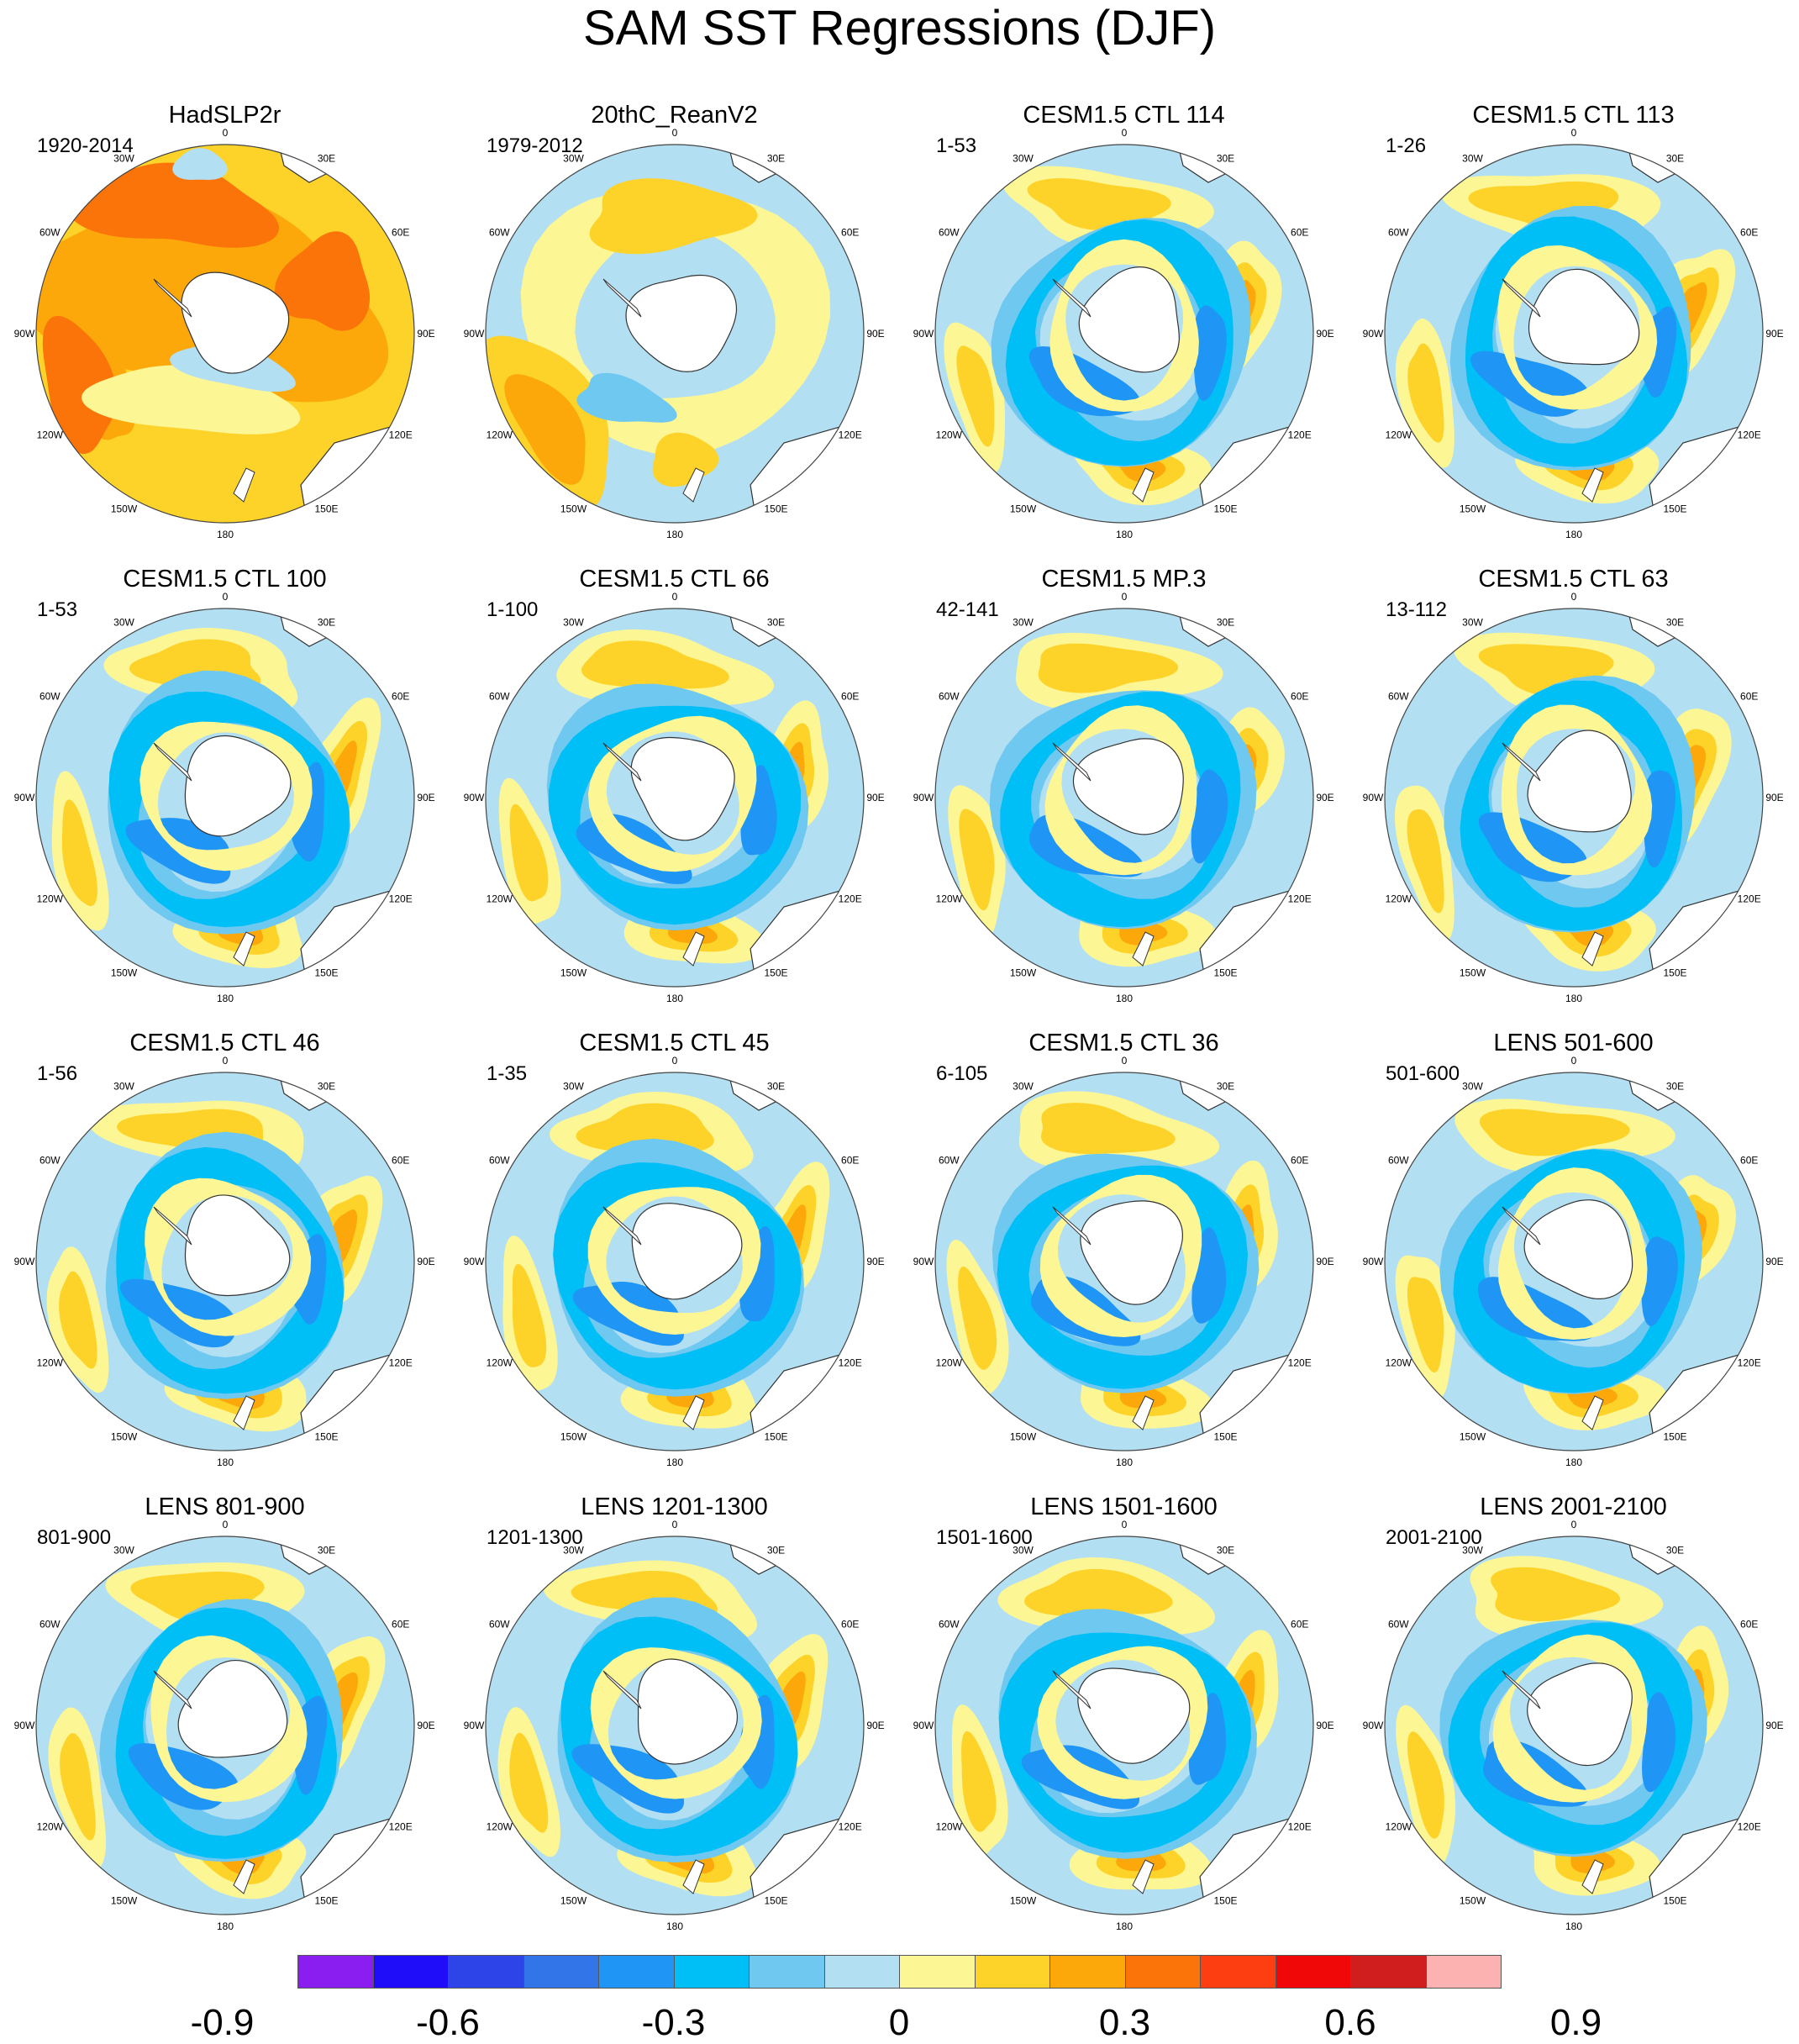 The width and height of the screenshot is (1799, 2044). What do you see at coordinates (507, 1073) in the screenshot?
I see `panel-period: 1-35` at bounding box center [507, 1073].